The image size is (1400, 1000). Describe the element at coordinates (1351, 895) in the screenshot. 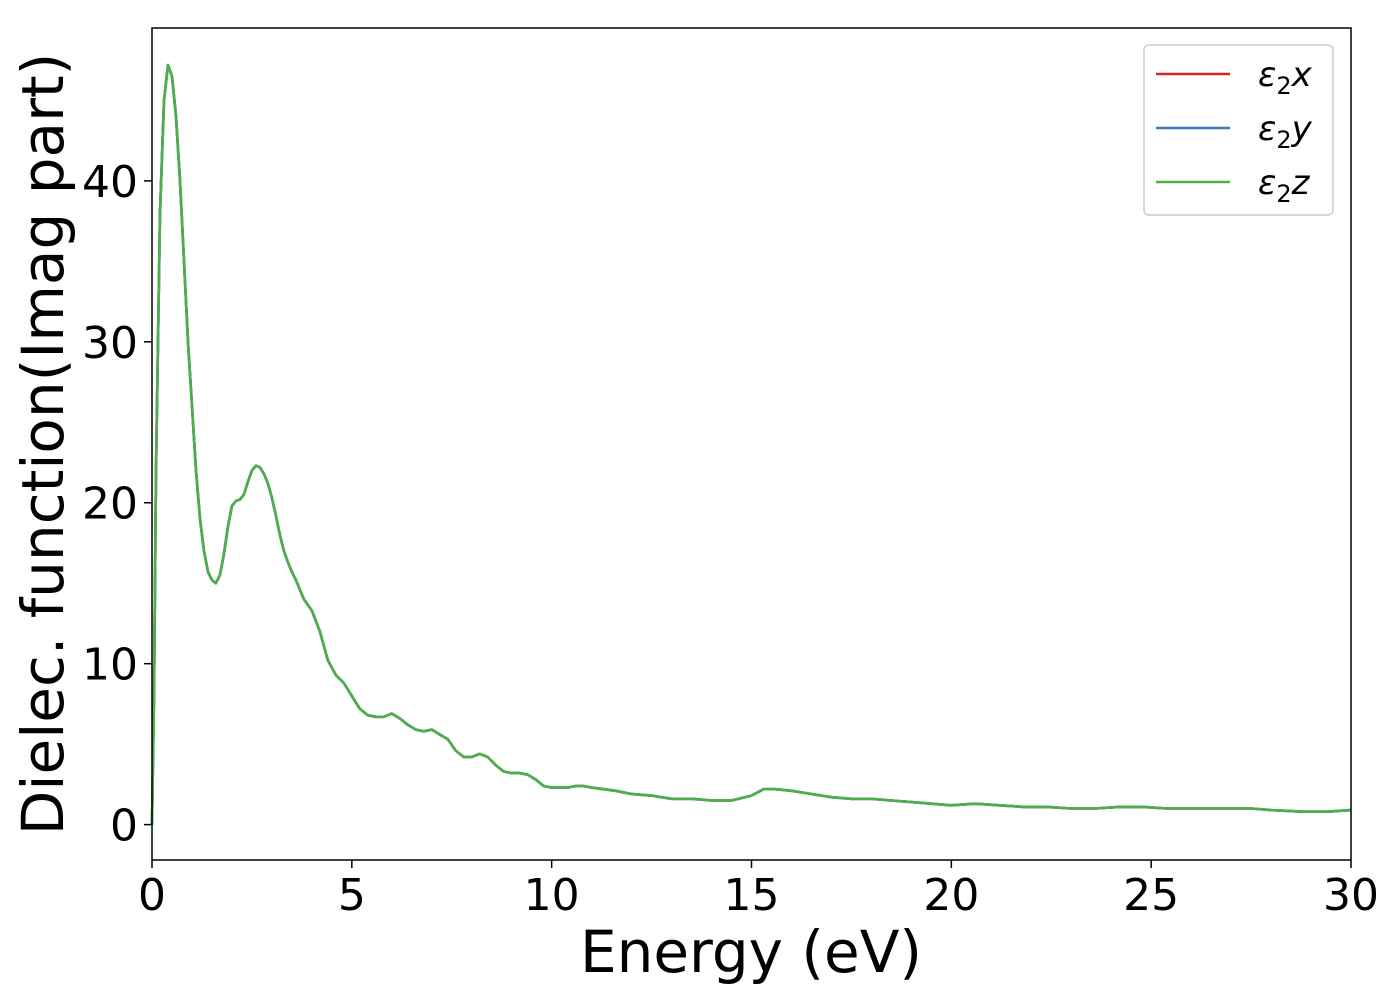

I see `x-tick-label-6: 30` at that location.